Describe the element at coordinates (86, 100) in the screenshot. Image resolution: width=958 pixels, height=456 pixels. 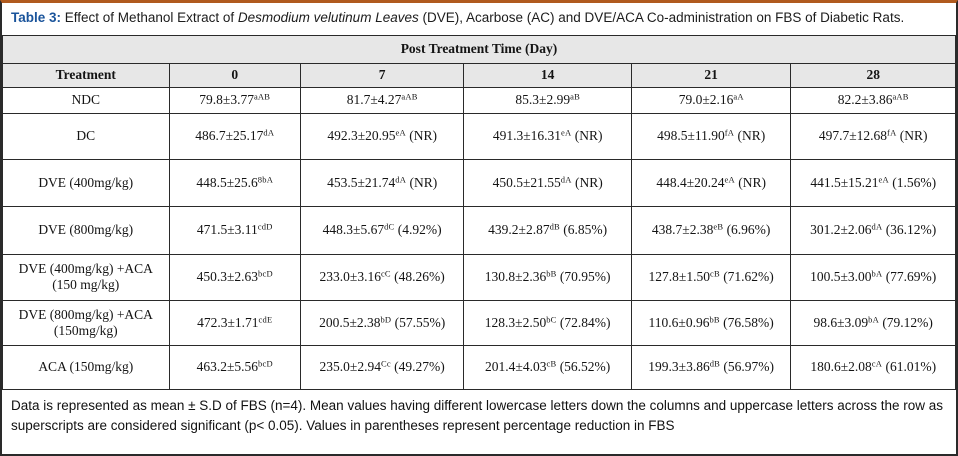
I see `treatment-cell: NDC` at that location.